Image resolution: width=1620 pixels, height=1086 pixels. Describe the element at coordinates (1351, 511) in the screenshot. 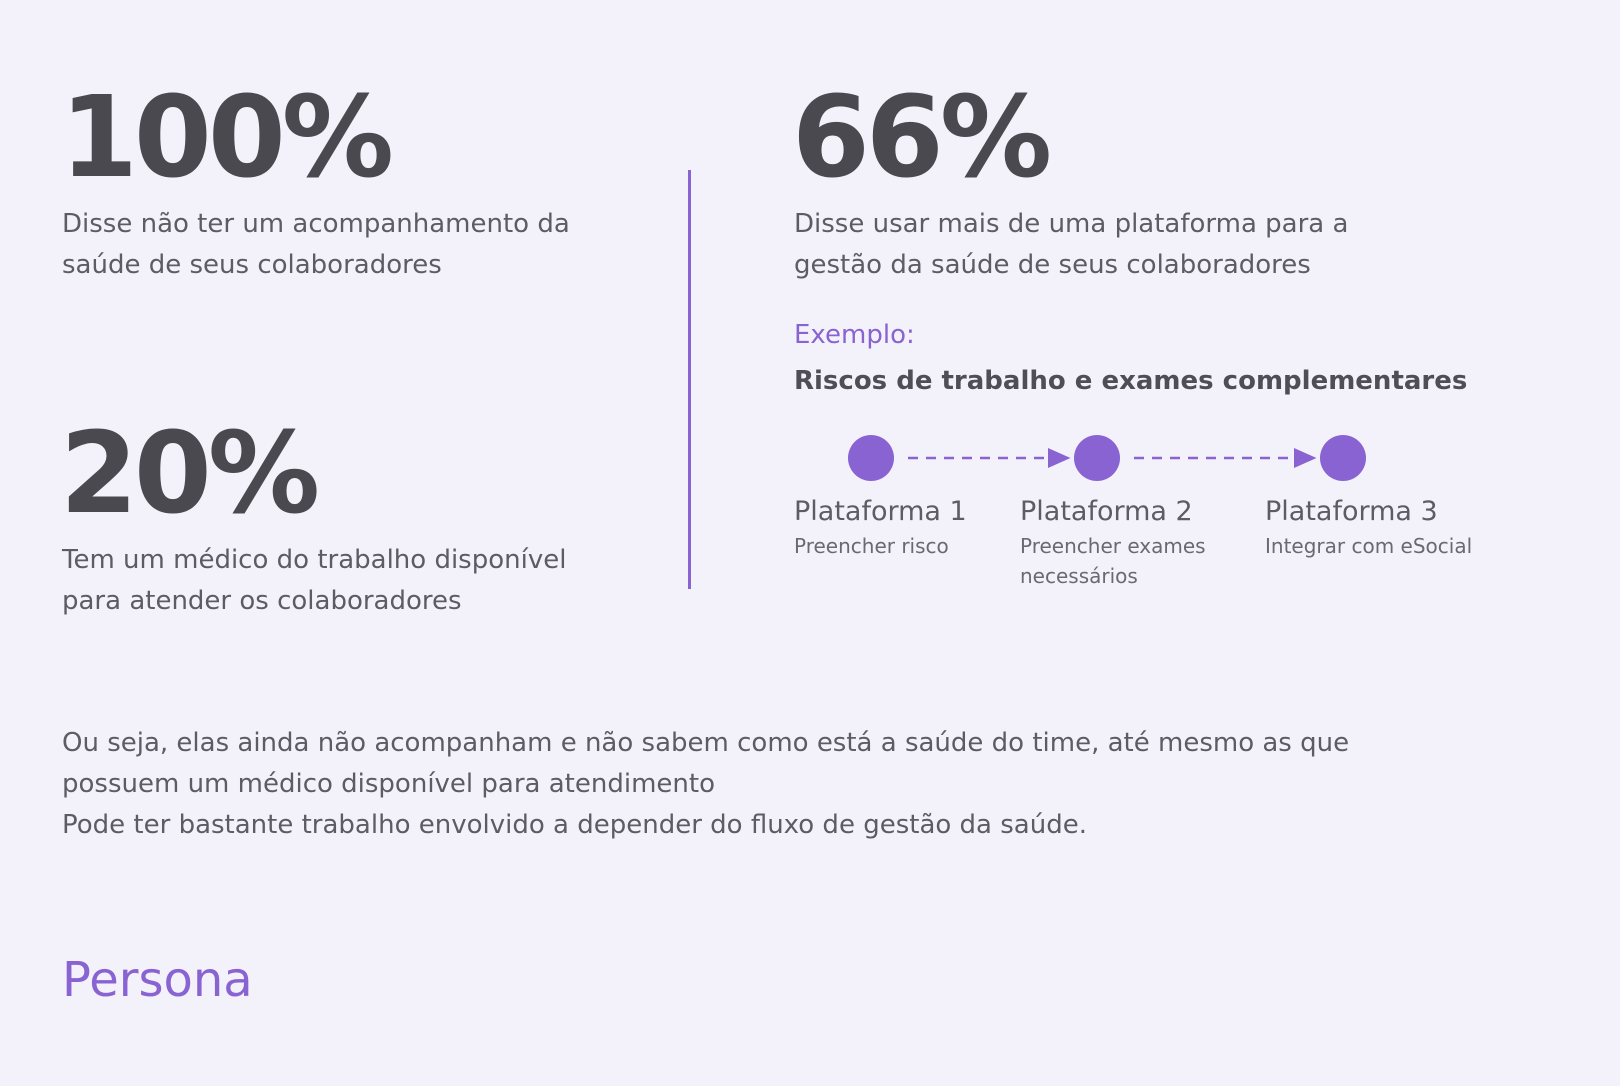

I see `step-name: Plataforma 3` at that location.